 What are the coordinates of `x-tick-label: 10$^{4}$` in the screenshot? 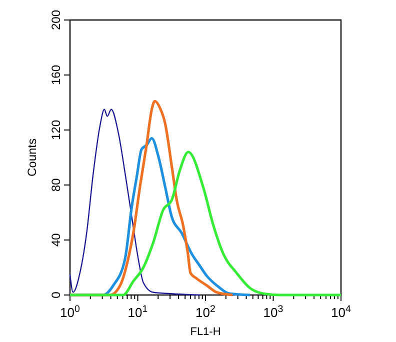 It's located at (341, 312).